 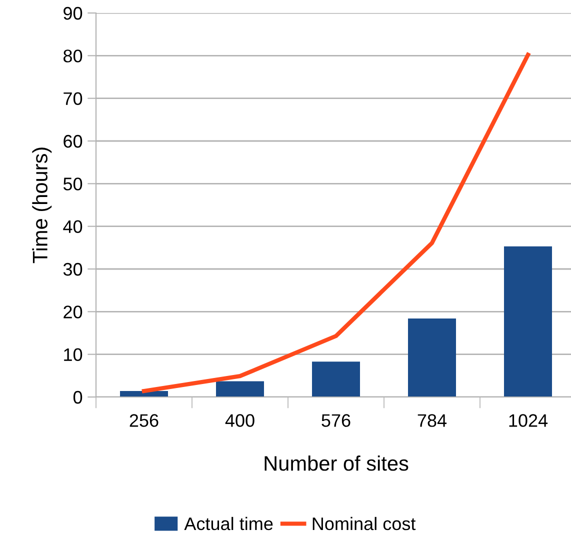 I want to click on x-tick-label: 784, so click(x=432, y=420).